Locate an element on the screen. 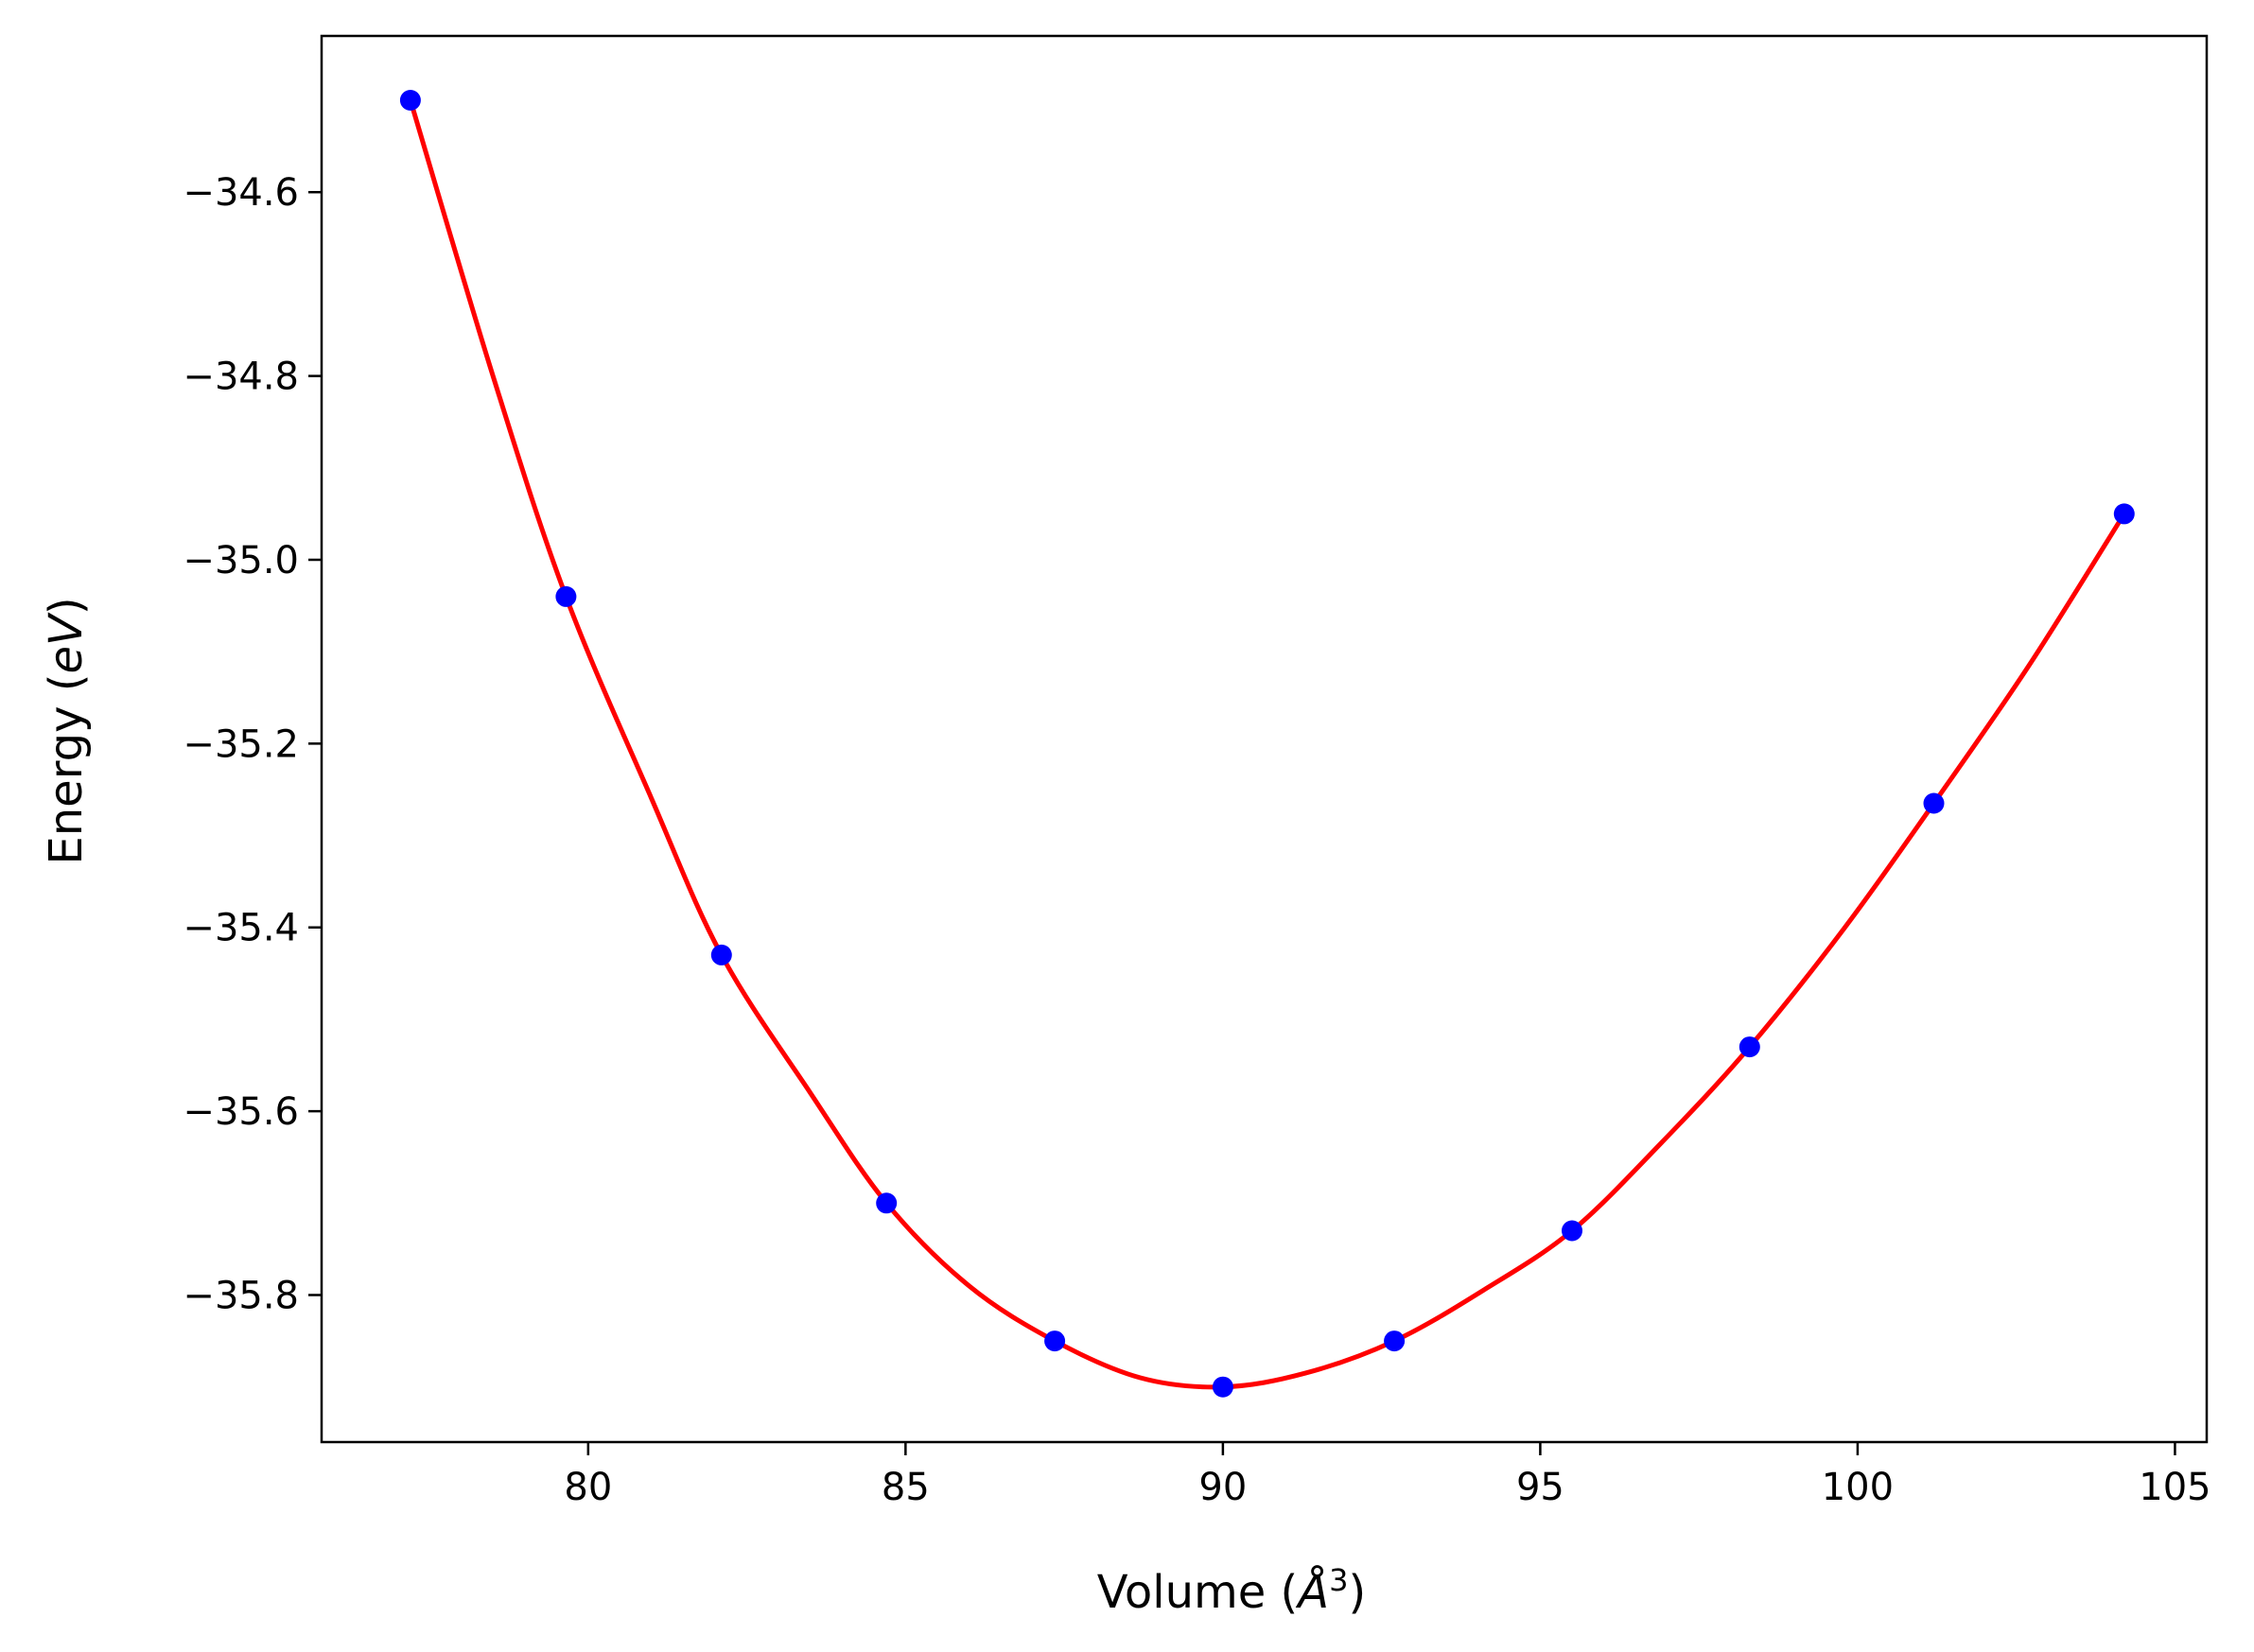  x-axis-title-unit-exponent: 3 is located at coordinates (1339, 1580).